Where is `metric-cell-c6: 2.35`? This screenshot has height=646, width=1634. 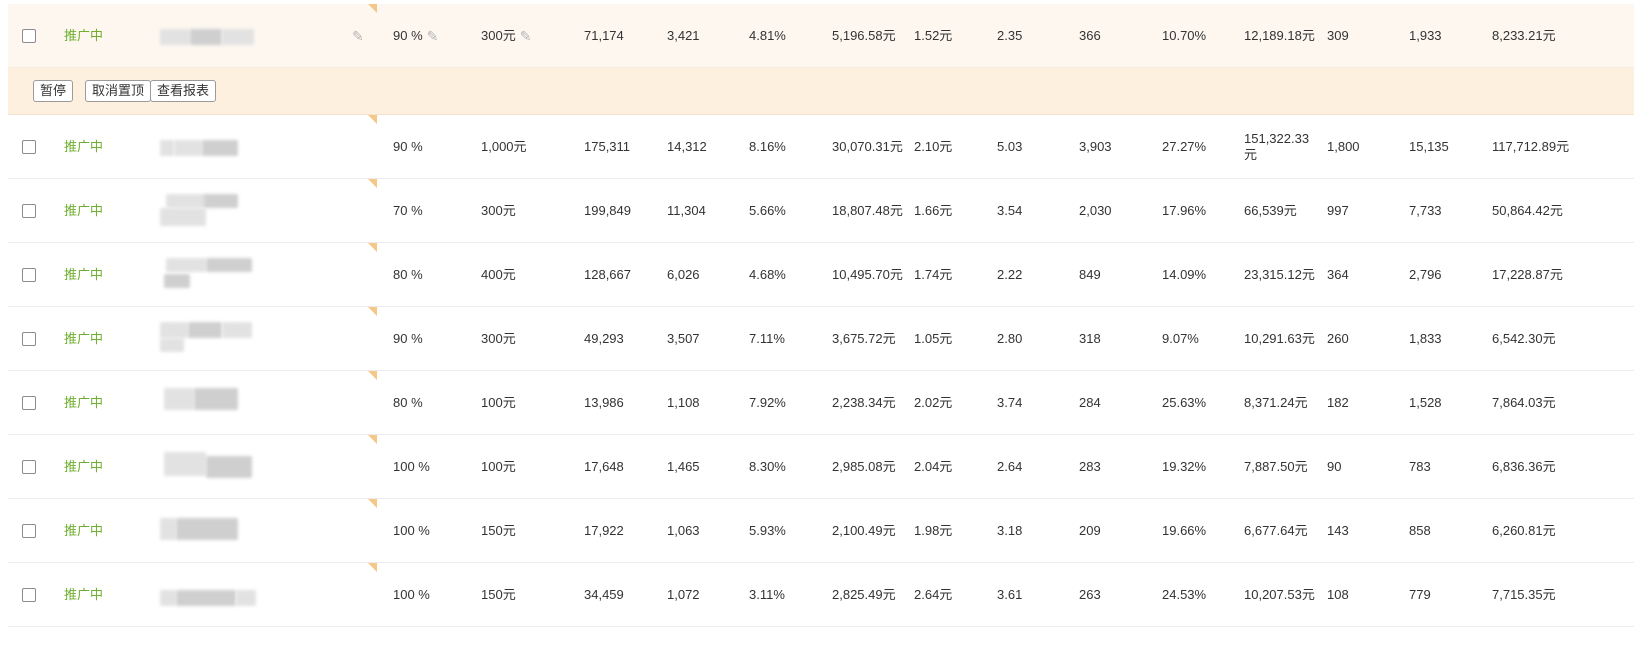
metric-cell-c6: 2.35 is located at coordinates (1036, 35).